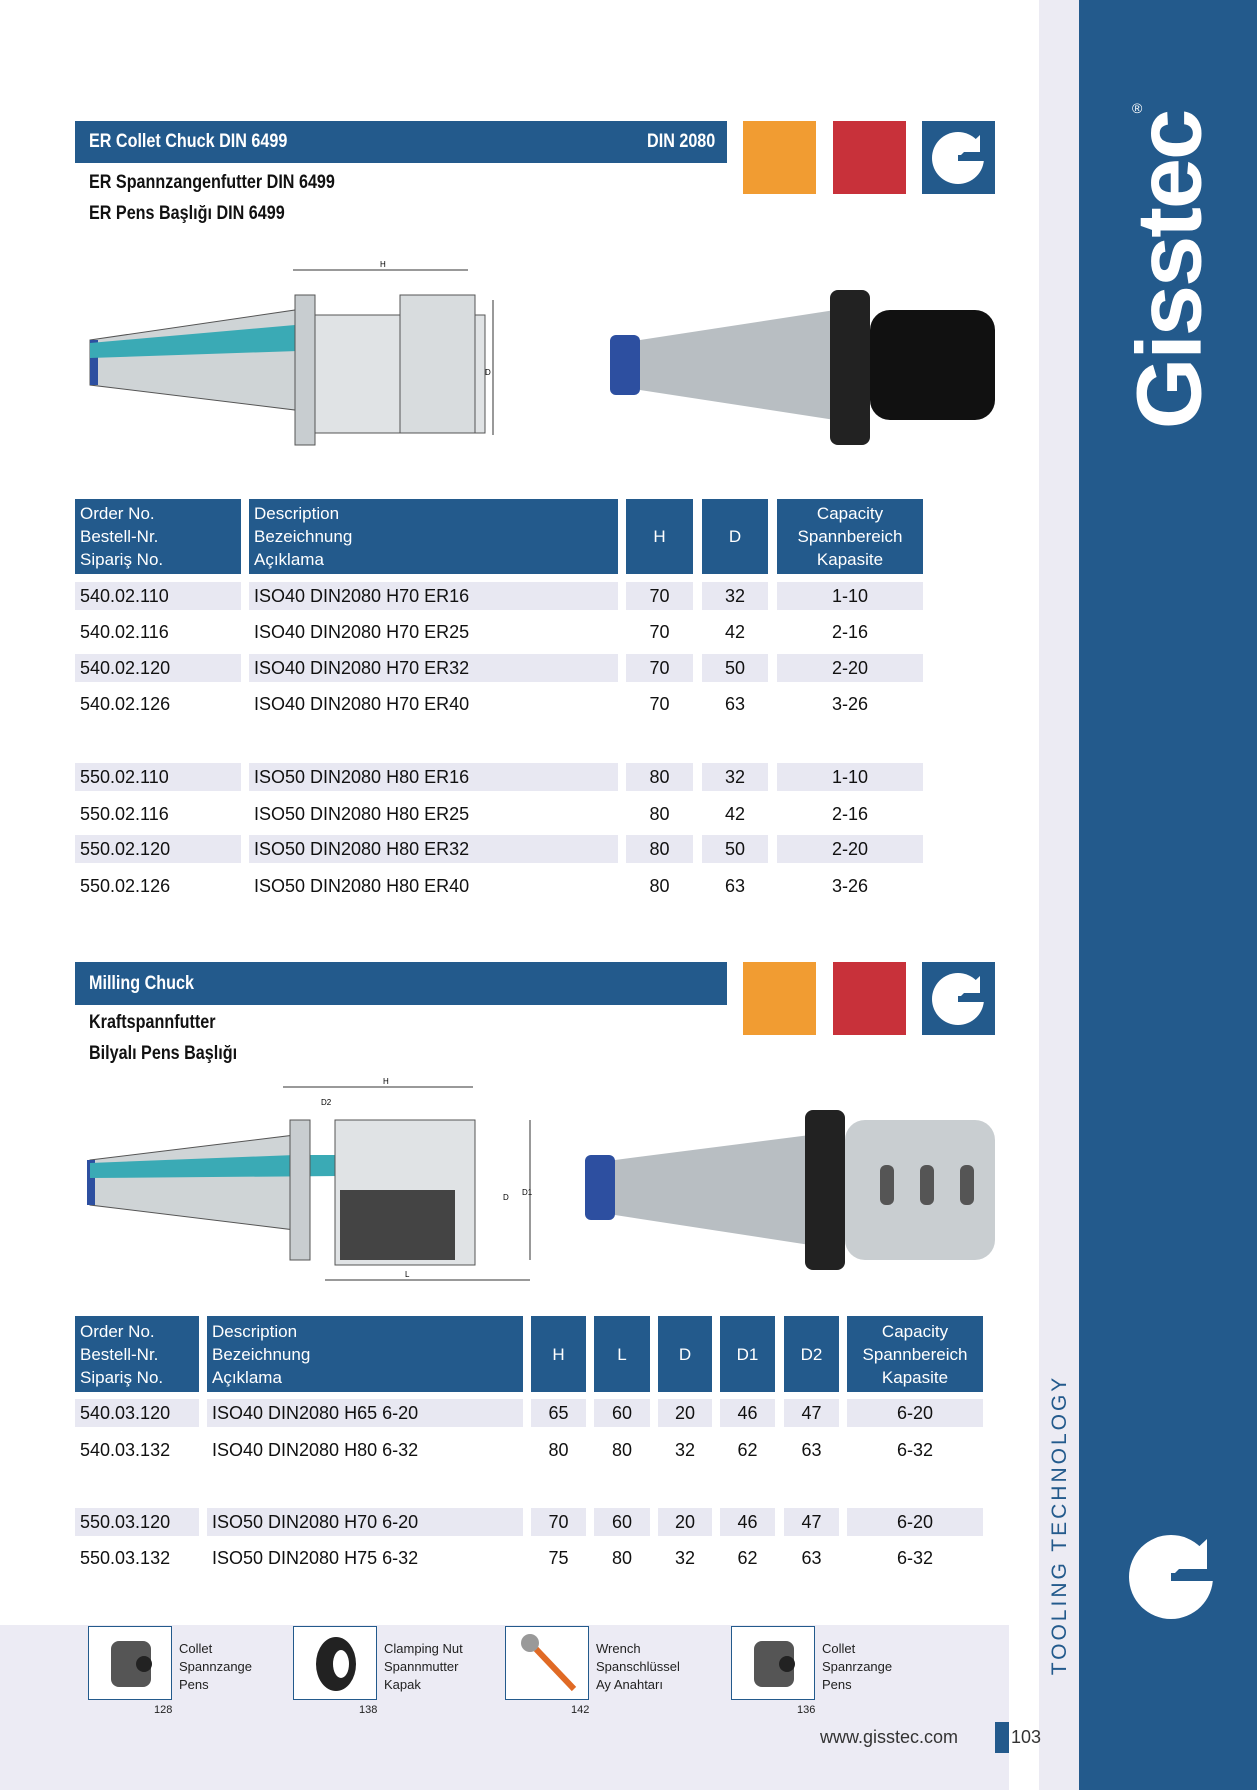  What do you see at coordinates (158, 849) in the screenshot?
I see `cell-order-no: 550.02.120` at bounding box center [158, 849].